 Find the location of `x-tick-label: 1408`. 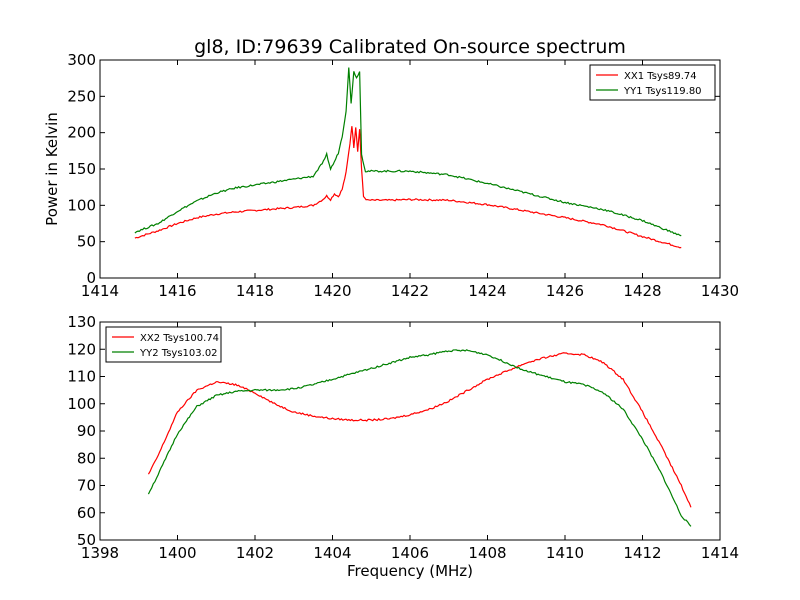

x-tick-label: 1408 is located at coordinates (487, 553).